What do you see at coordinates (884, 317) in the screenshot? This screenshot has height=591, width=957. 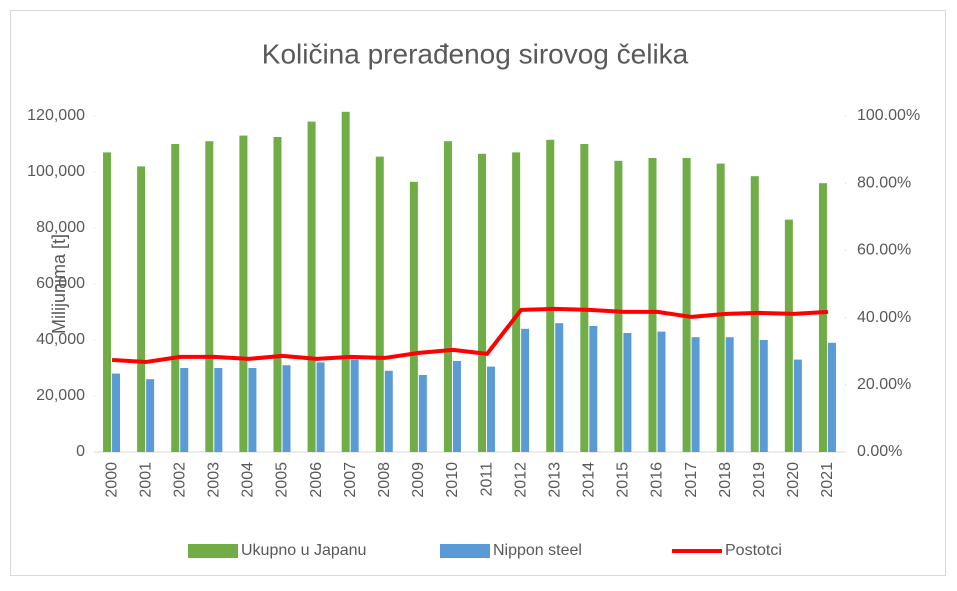 I see `y2-tick-label: 40.00%` at bounding box center [884, 317].